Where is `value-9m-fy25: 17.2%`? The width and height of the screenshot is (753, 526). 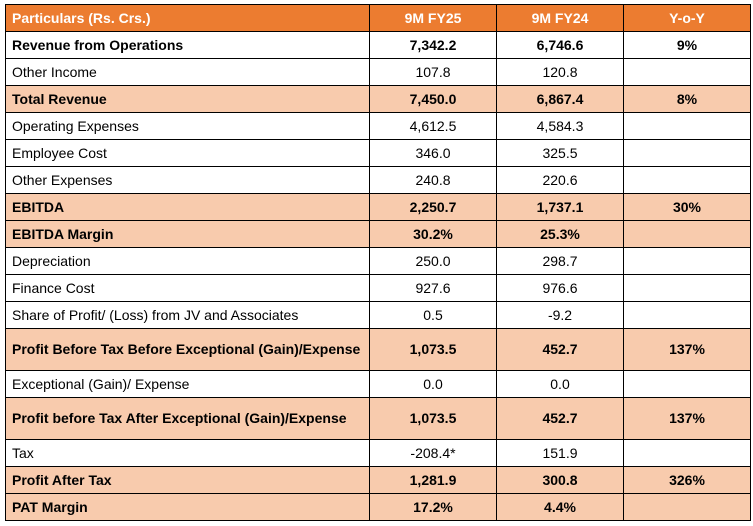
value-9m-fy25: 17.2% is located at coordinates (433, 507).